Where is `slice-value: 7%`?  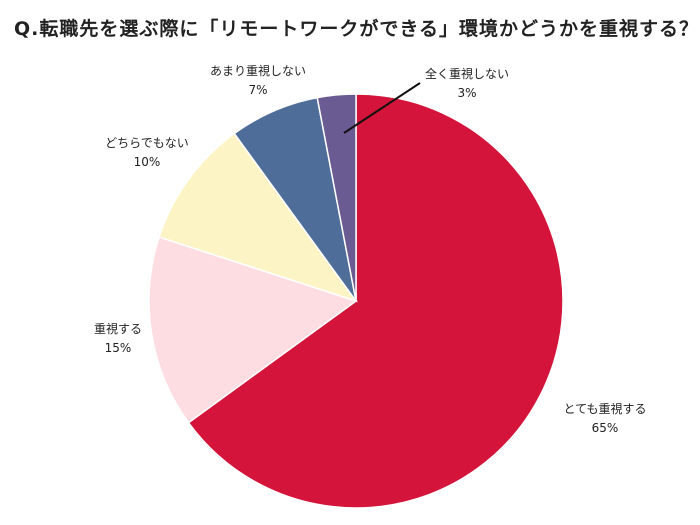
slice-value: 7% is located at coordinates (258, 90).